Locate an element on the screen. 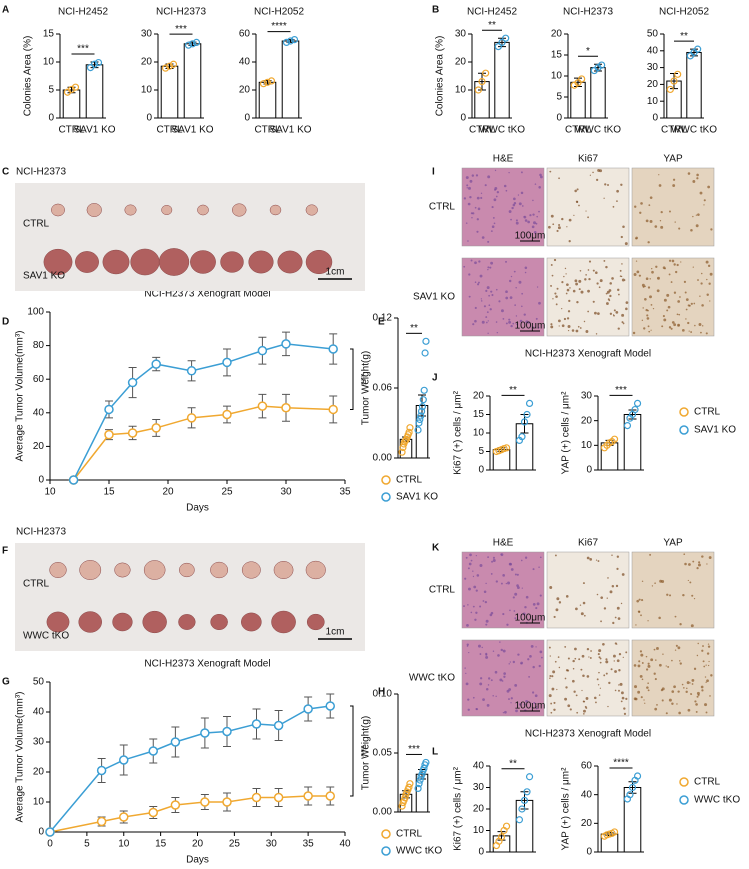 The height and width of the screenshot is (869, 749). significance-label: ** is located at coordinates (684, 36).